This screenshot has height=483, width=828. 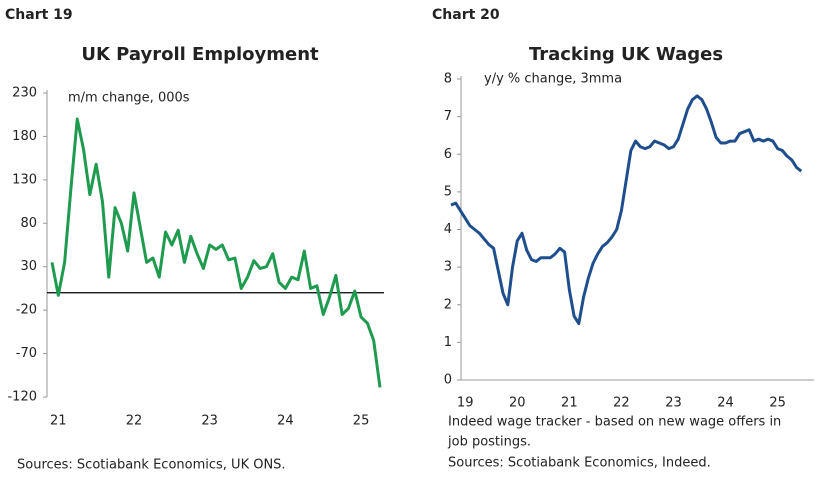 I want to click on y-tick-label: 8, so click(x=448, y=79).